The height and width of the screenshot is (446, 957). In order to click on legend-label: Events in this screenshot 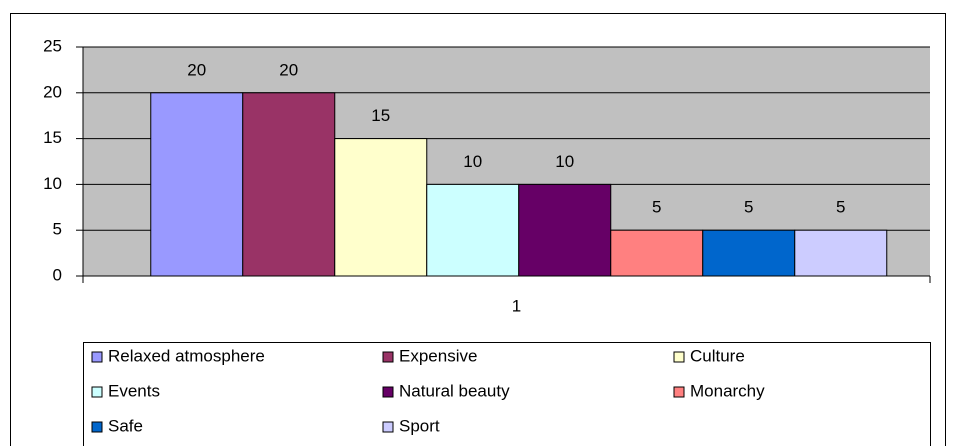, I will do `click(134, 390)`.